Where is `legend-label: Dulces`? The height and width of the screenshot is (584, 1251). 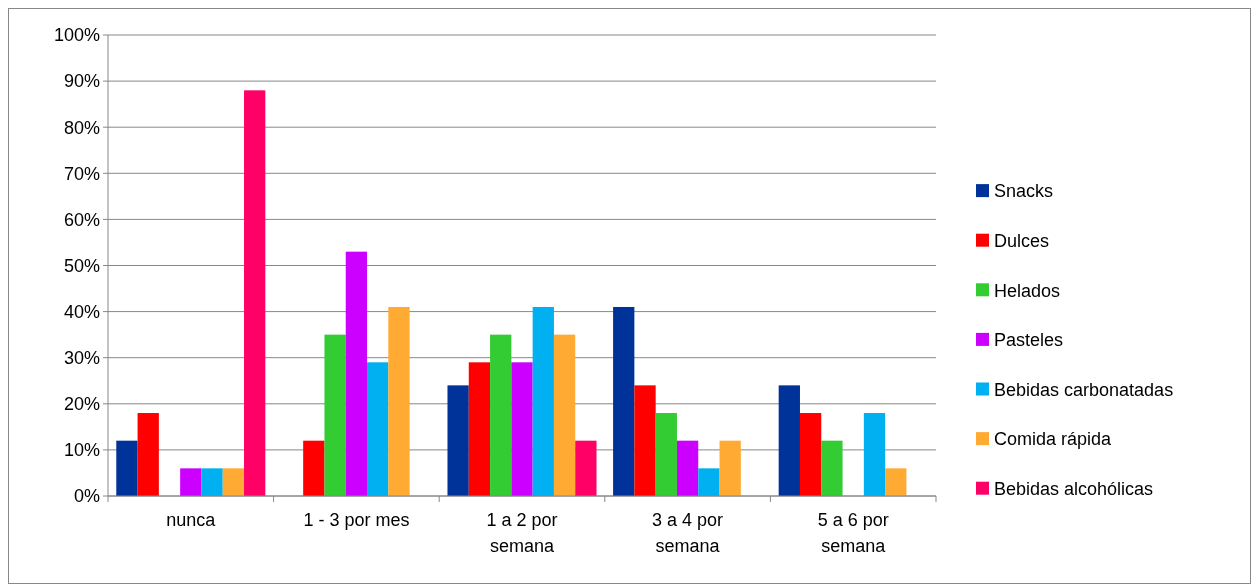 legend-label: Dulces is located at coordinates (1022, 241).